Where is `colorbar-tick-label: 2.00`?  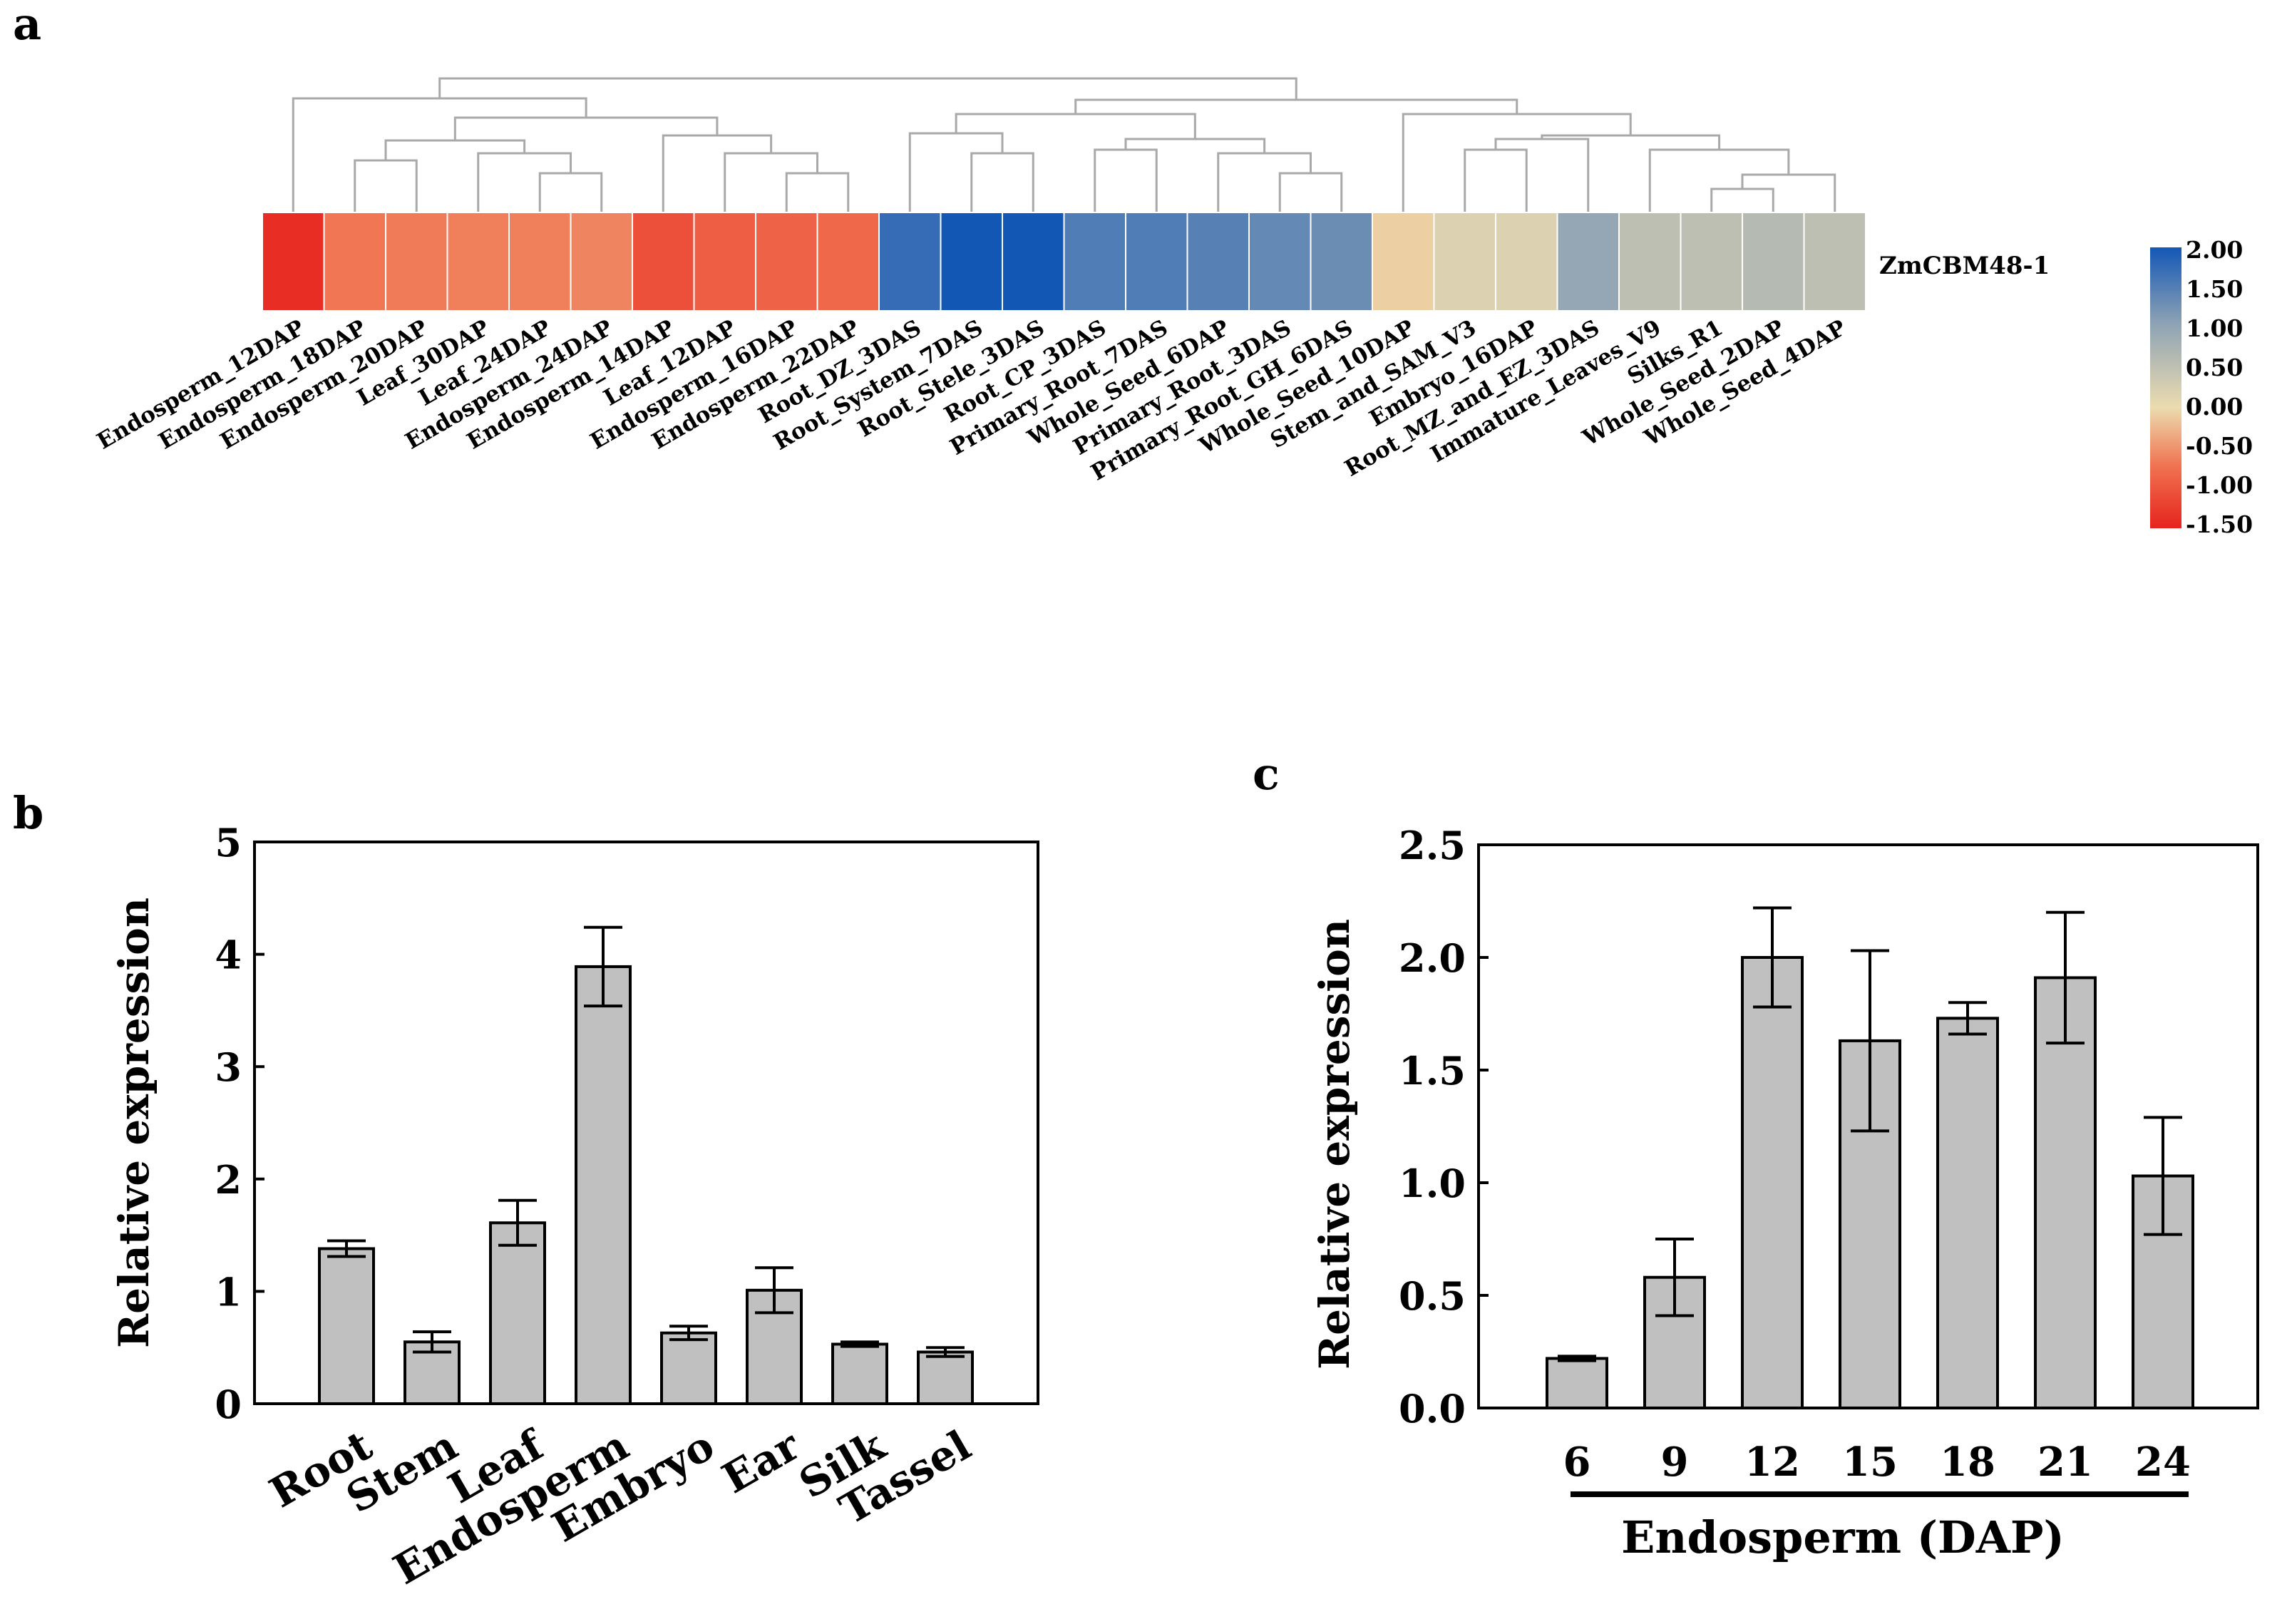
colorbar-tick-label: 2.00 is located at coordinates (2214, 250).